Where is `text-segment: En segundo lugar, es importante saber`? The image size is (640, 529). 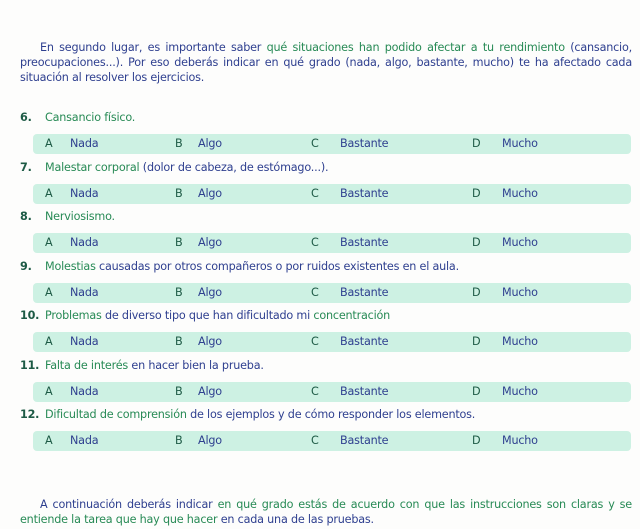 text-segment: En segundo lugar, es importante saber is located at coordinates (153, 47).